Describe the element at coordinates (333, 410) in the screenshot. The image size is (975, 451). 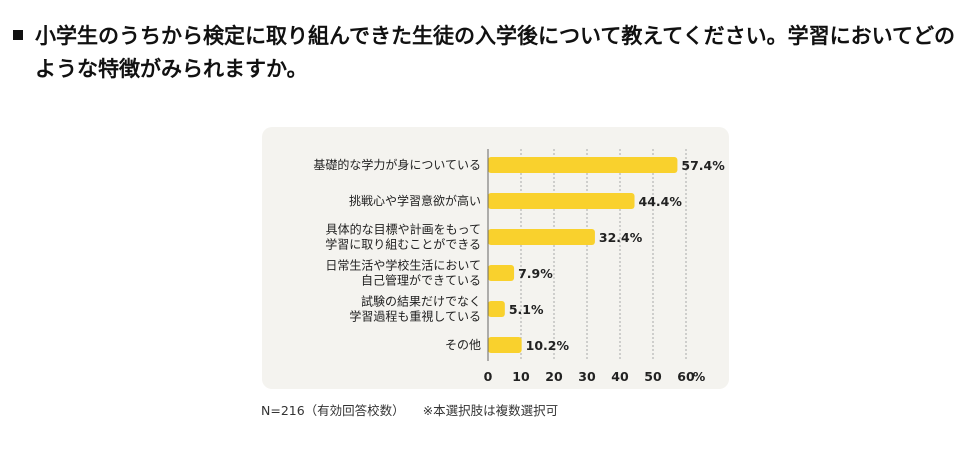
I see `sample-size-note: N=216（有効回答校数）` at that location.